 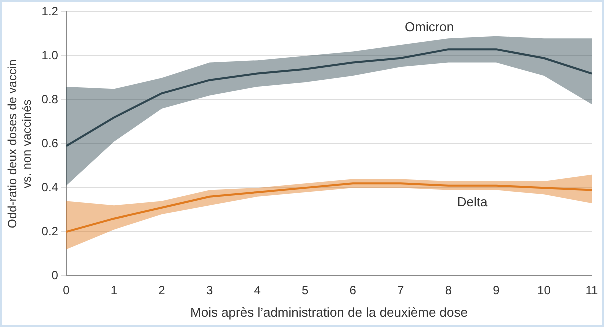 What do you see at coordinates (210, 291) in the screenshot?
I see `x-tick-label: 3` at bounding box center [210, 291].